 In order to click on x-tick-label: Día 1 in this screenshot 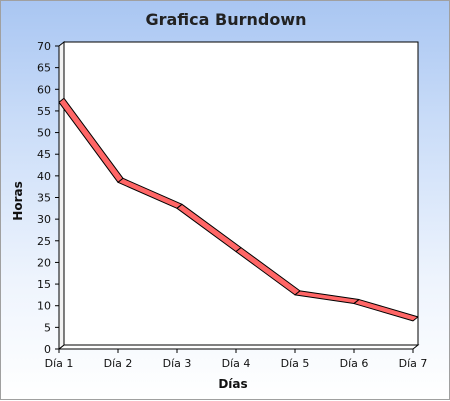, I will do `click(59, 363)`.